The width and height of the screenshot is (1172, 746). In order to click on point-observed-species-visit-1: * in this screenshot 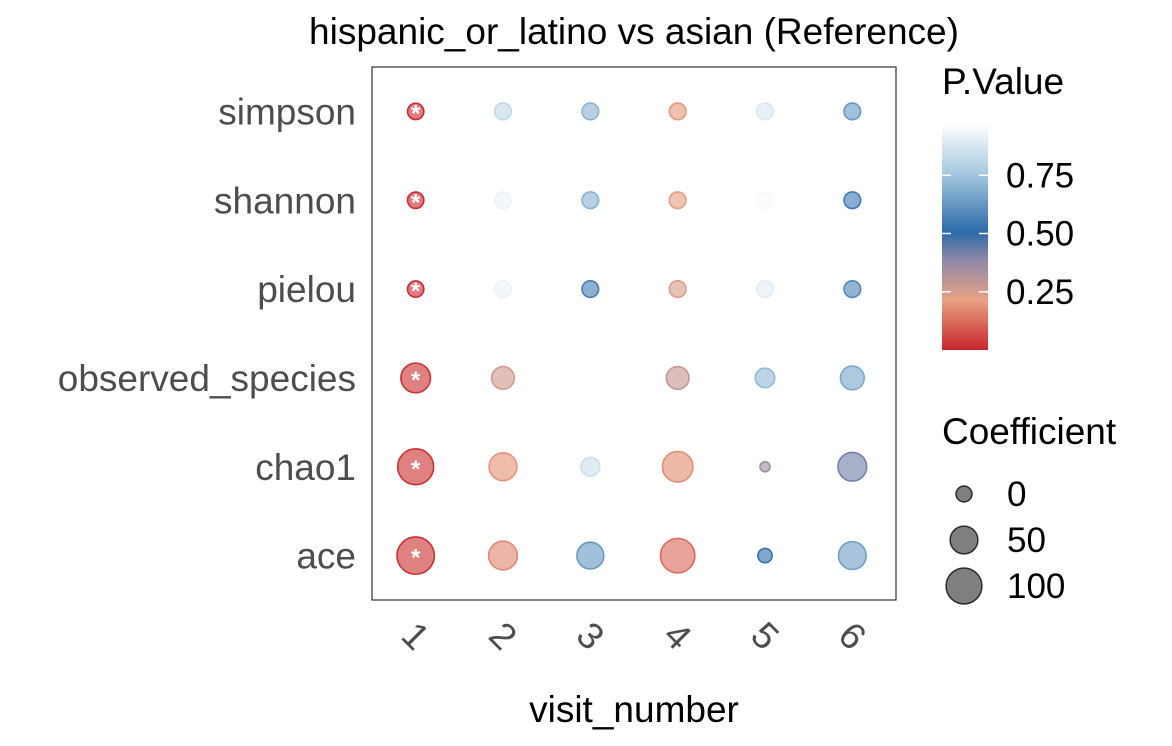, I will do `click(416, 378)`.